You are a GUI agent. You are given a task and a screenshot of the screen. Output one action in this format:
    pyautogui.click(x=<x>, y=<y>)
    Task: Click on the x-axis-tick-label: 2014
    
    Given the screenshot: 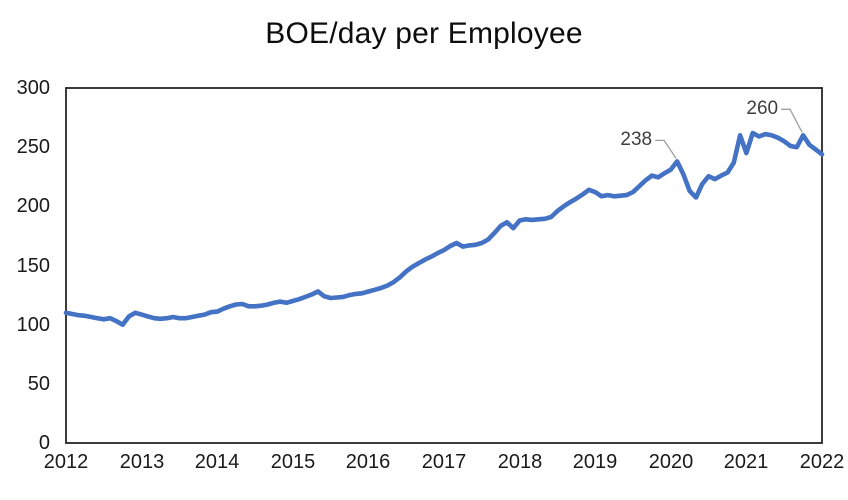 What is the action you would take?
    pyautogui.click(x=217, y=462)
    